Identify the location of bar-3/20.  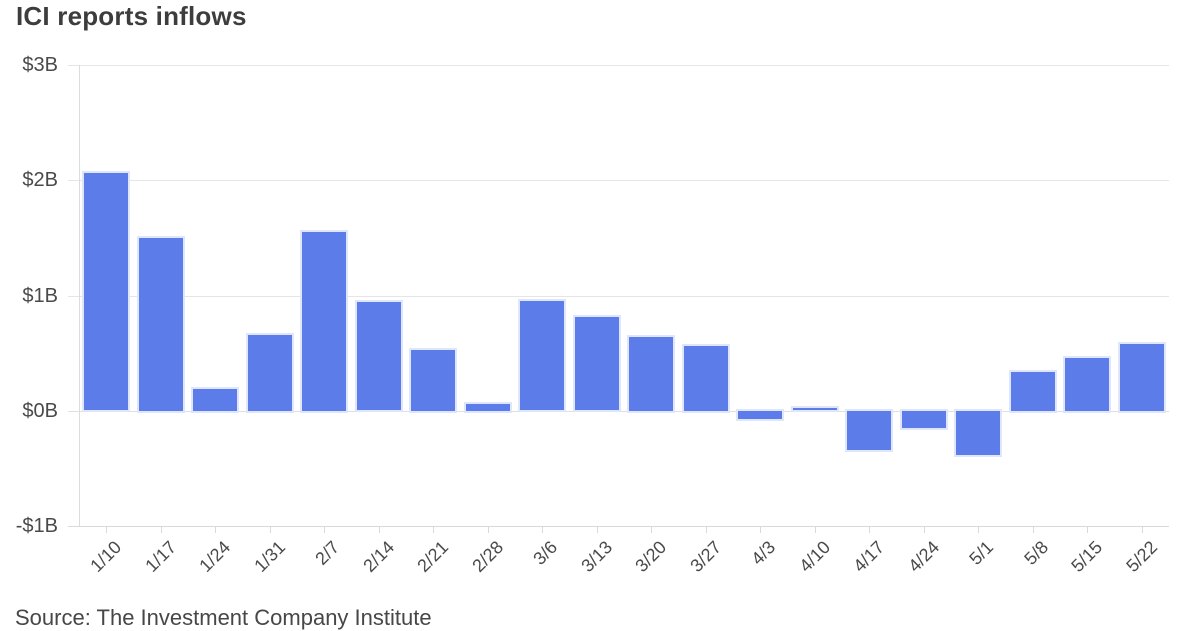
(651, 374).